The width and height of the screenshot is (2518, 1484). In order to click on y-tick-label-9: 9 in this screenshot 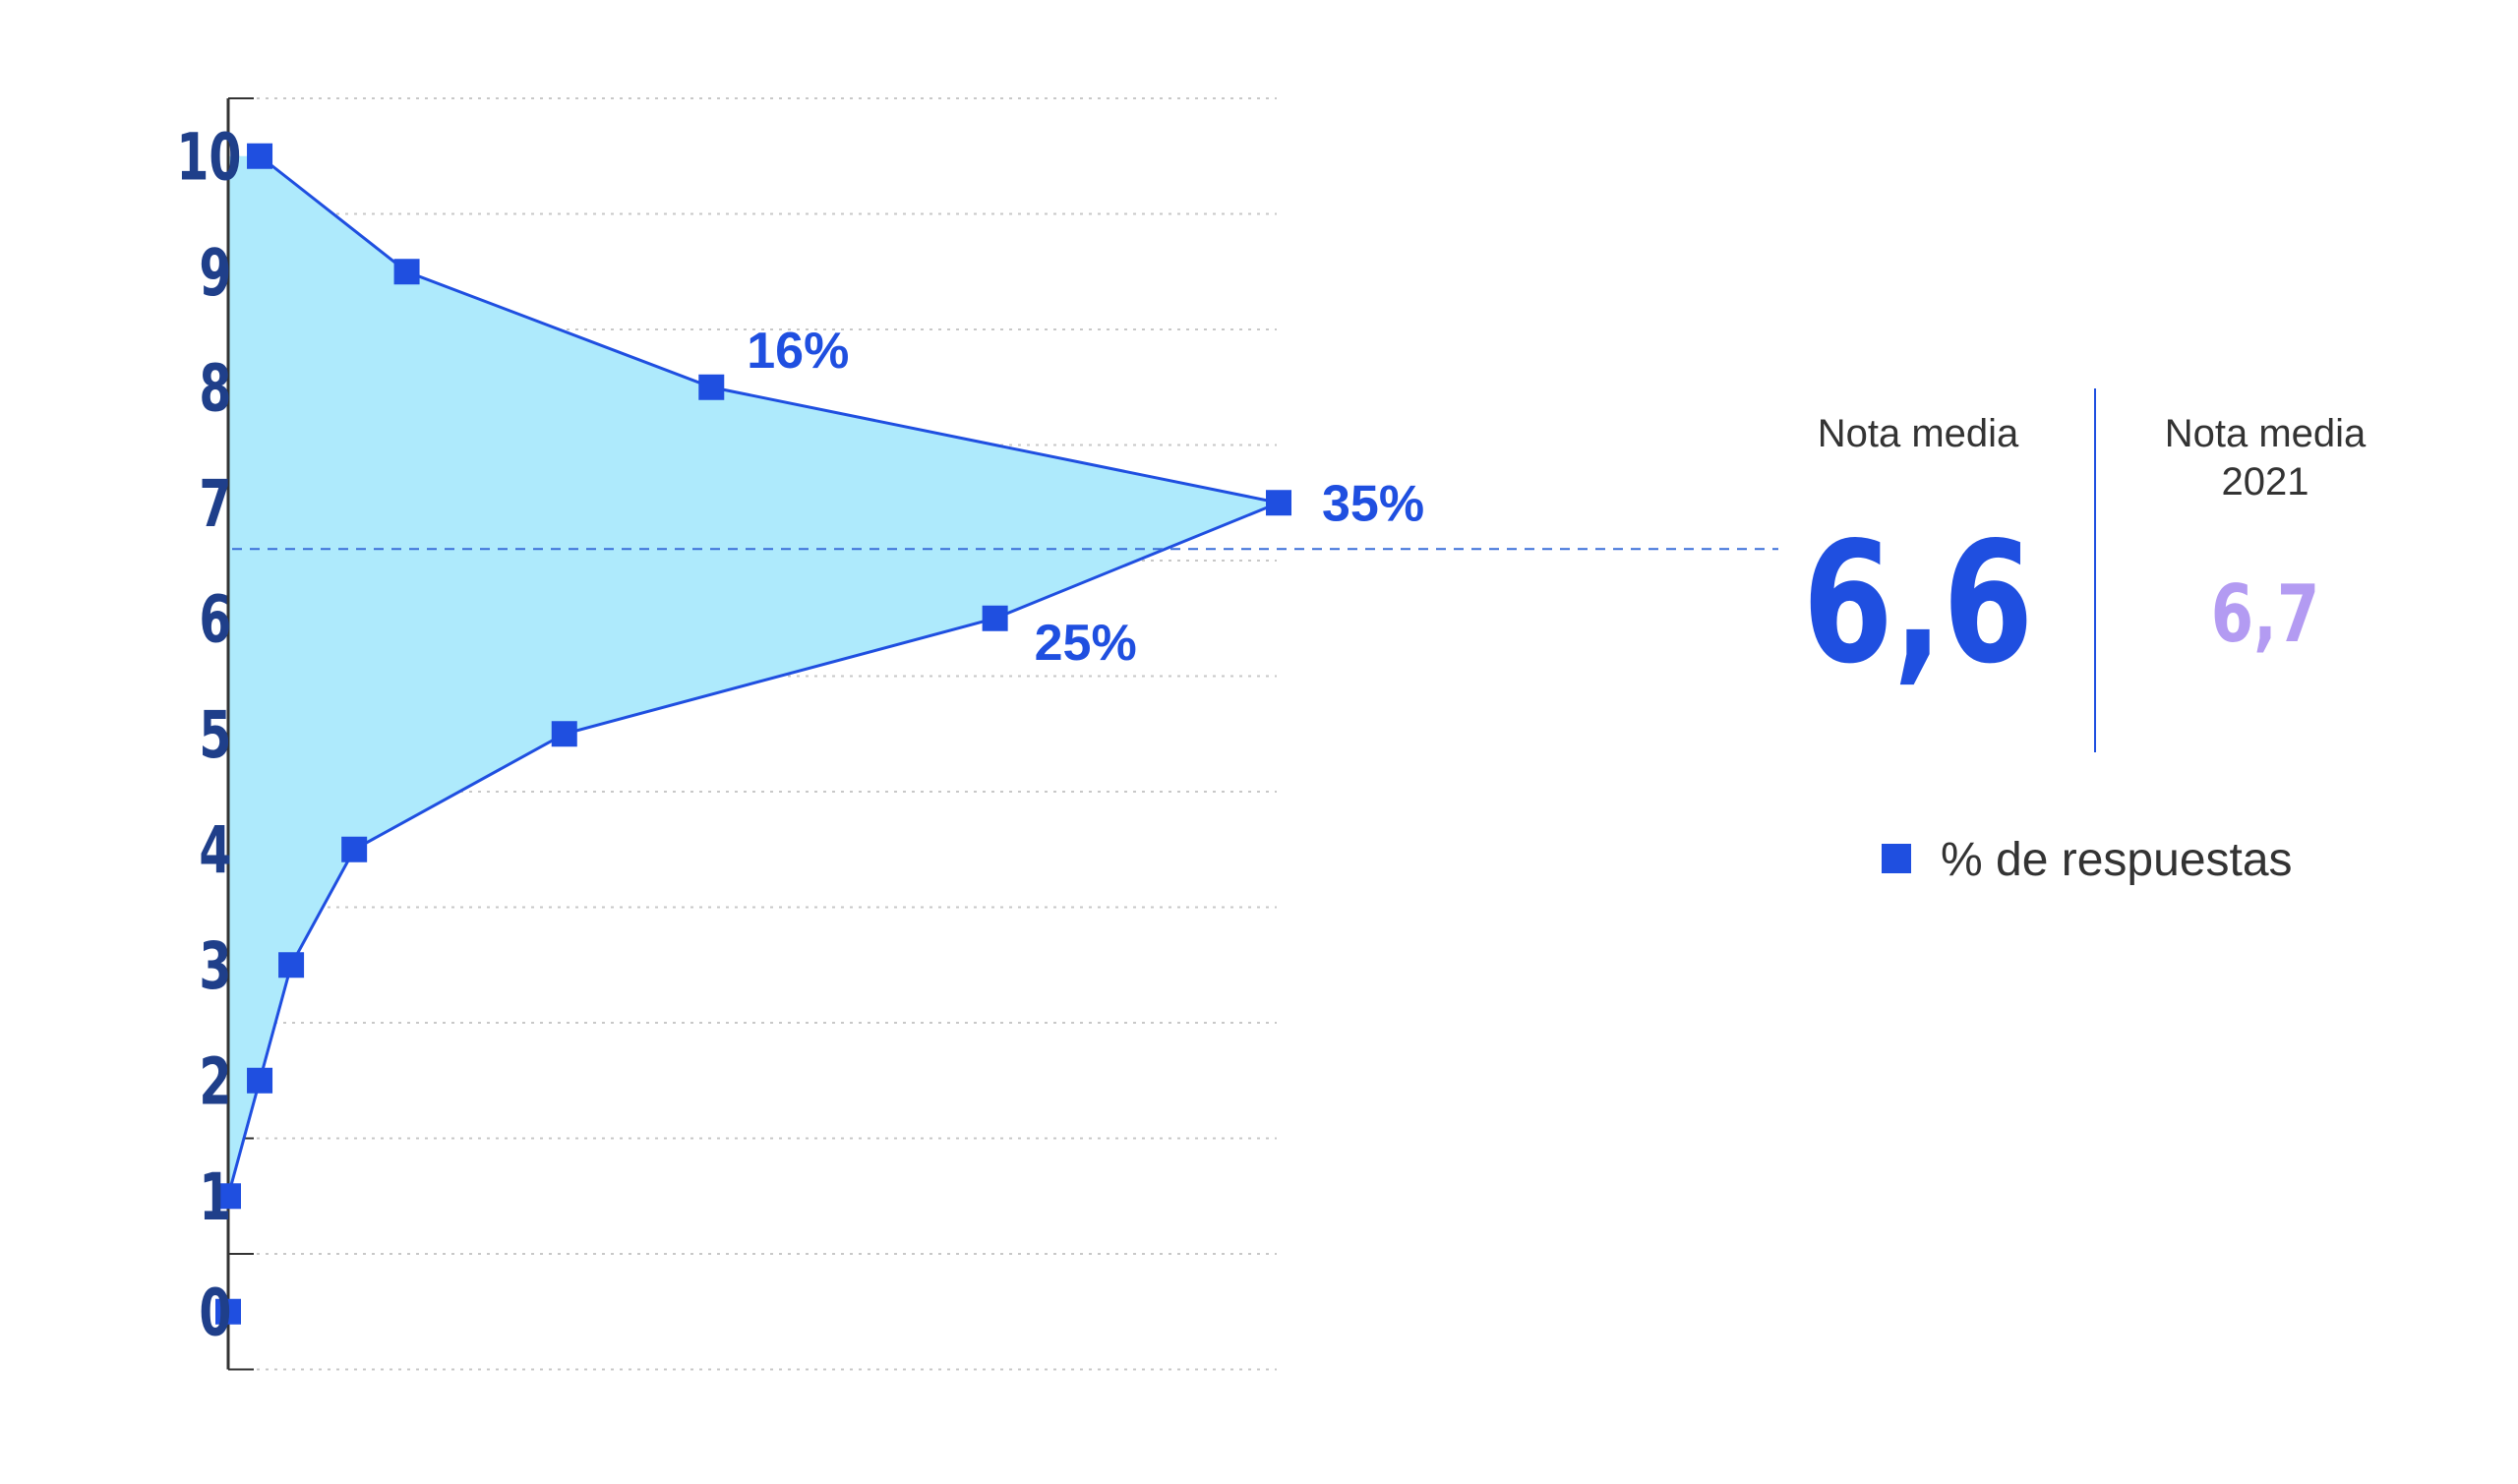, I will do `click(215, 273)`.